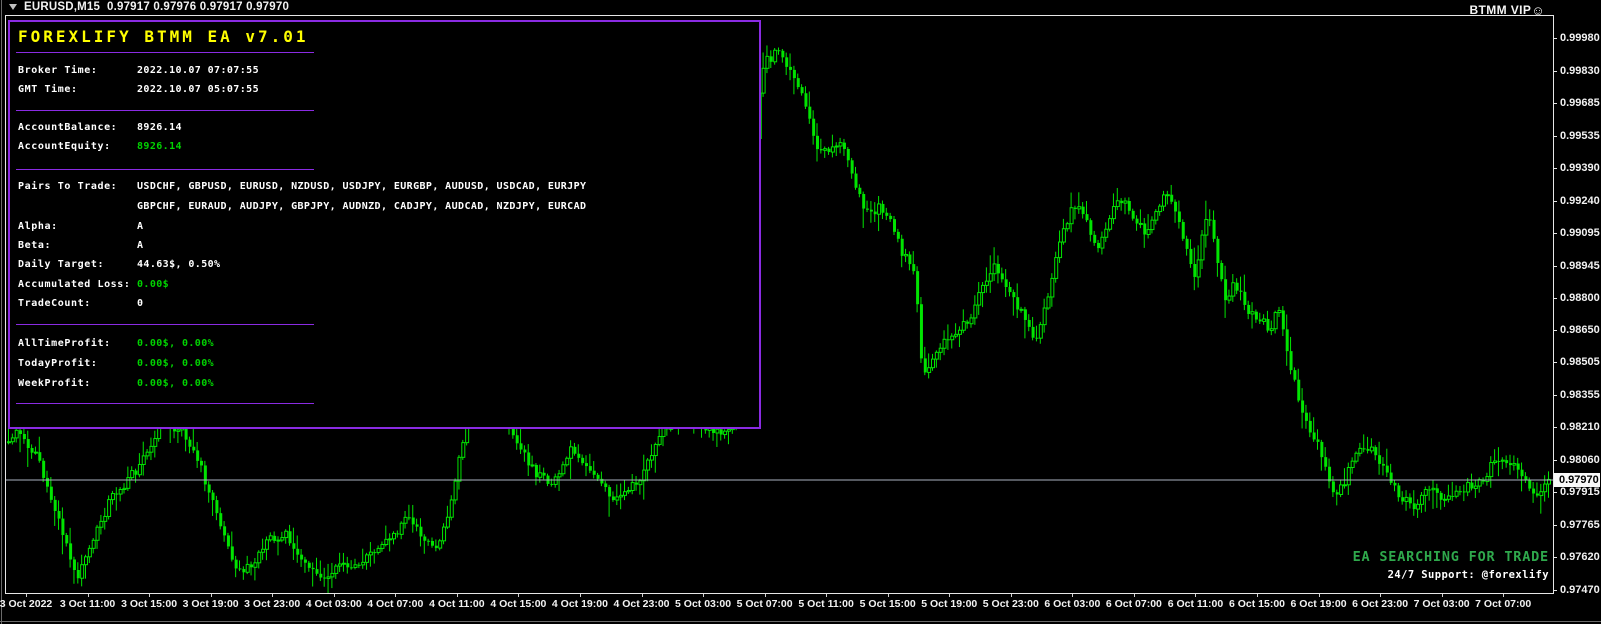  What do you see at coordinates (165, 52) in the screenshot?
I see `panel-separator` at bounding box center [165, 52].